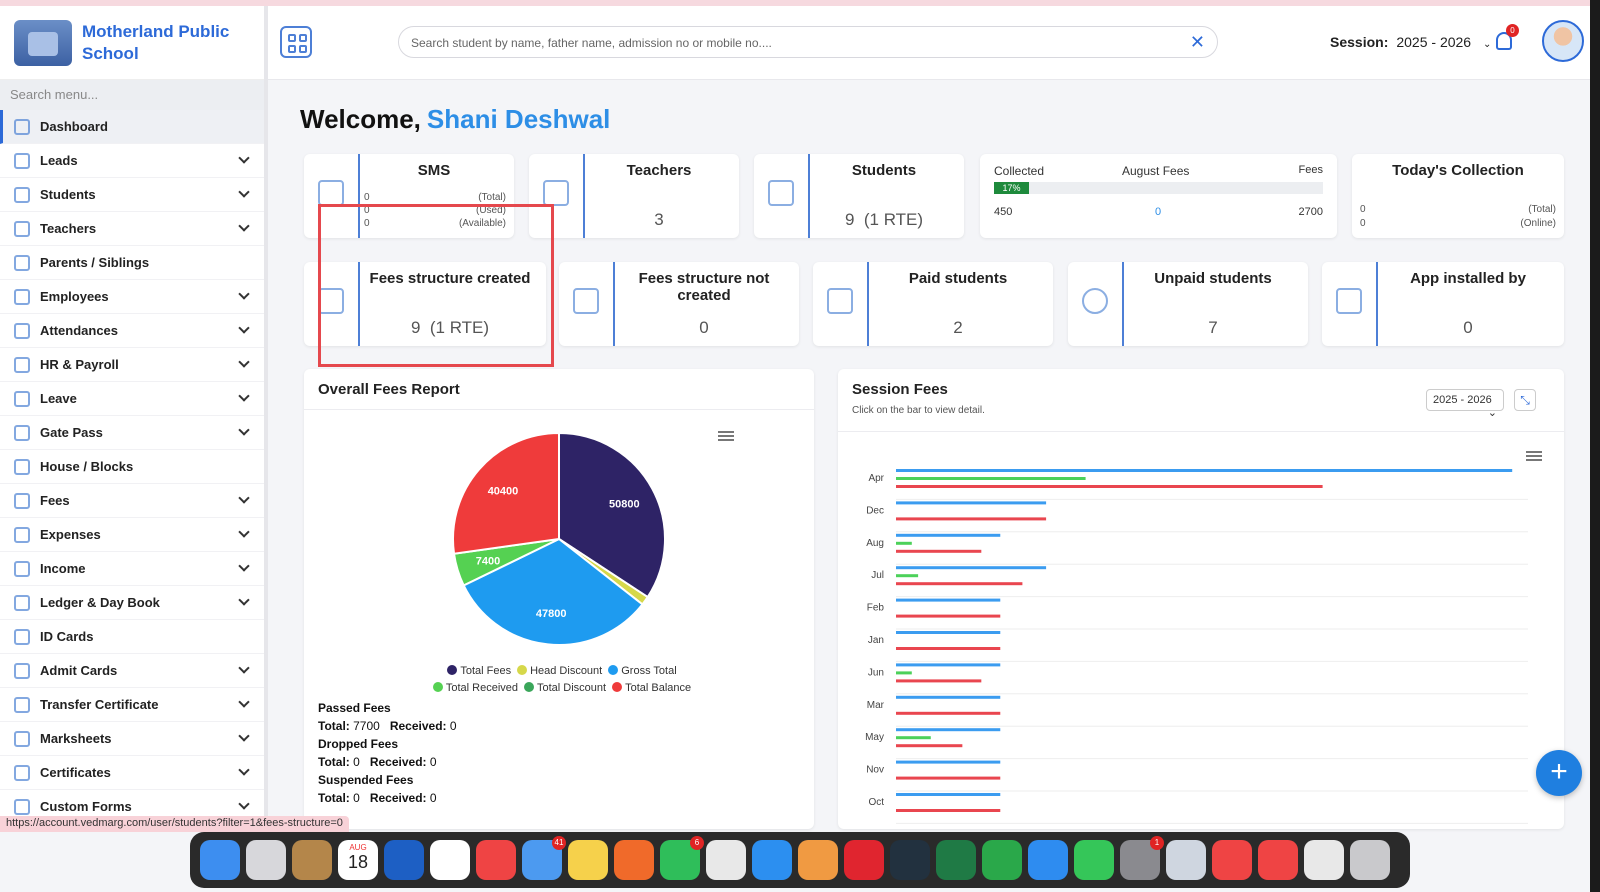 This screenshot has width=1600, height=892. Describe the element at coordinates (1197, 42) in the screenshot. I see `clear-search-icon: ✕` at that location.